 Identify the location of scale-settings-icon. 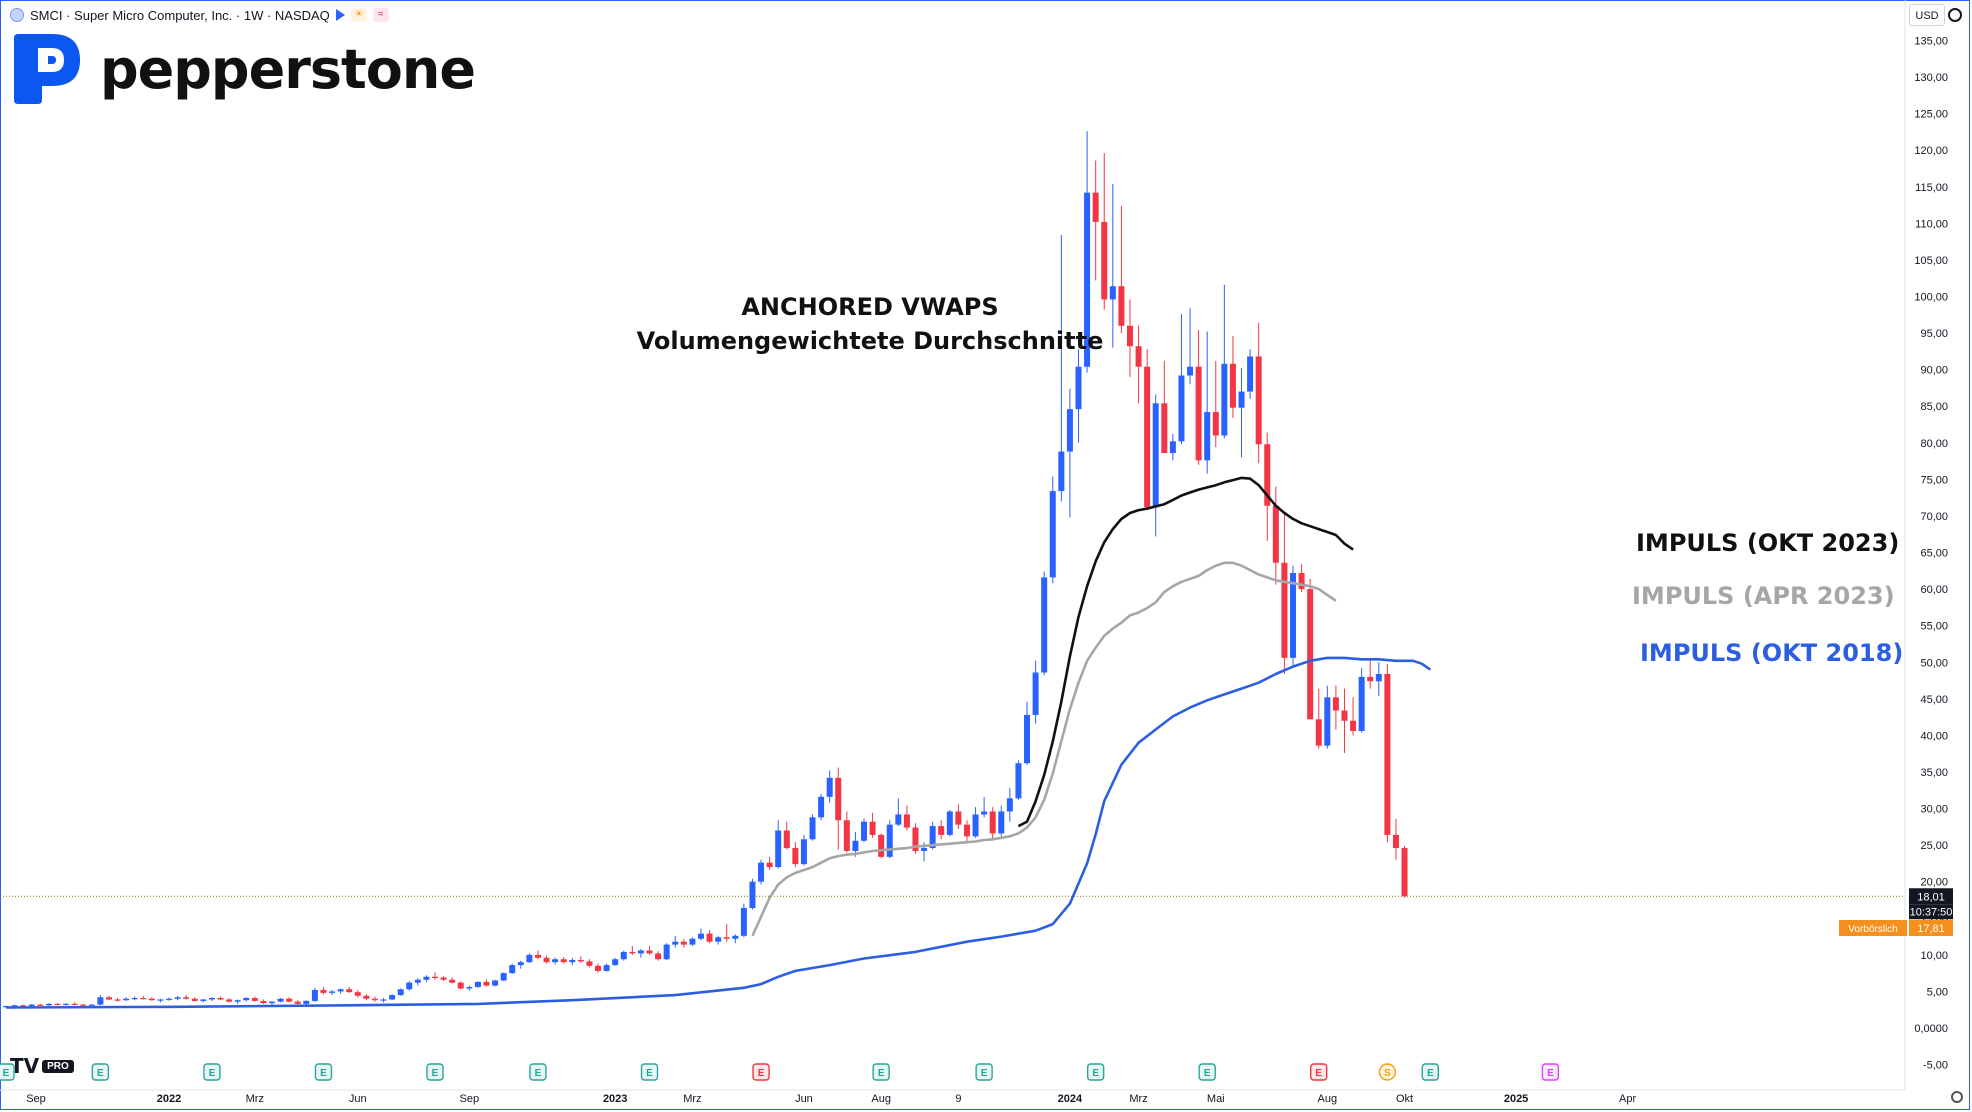
(1957, 1097).